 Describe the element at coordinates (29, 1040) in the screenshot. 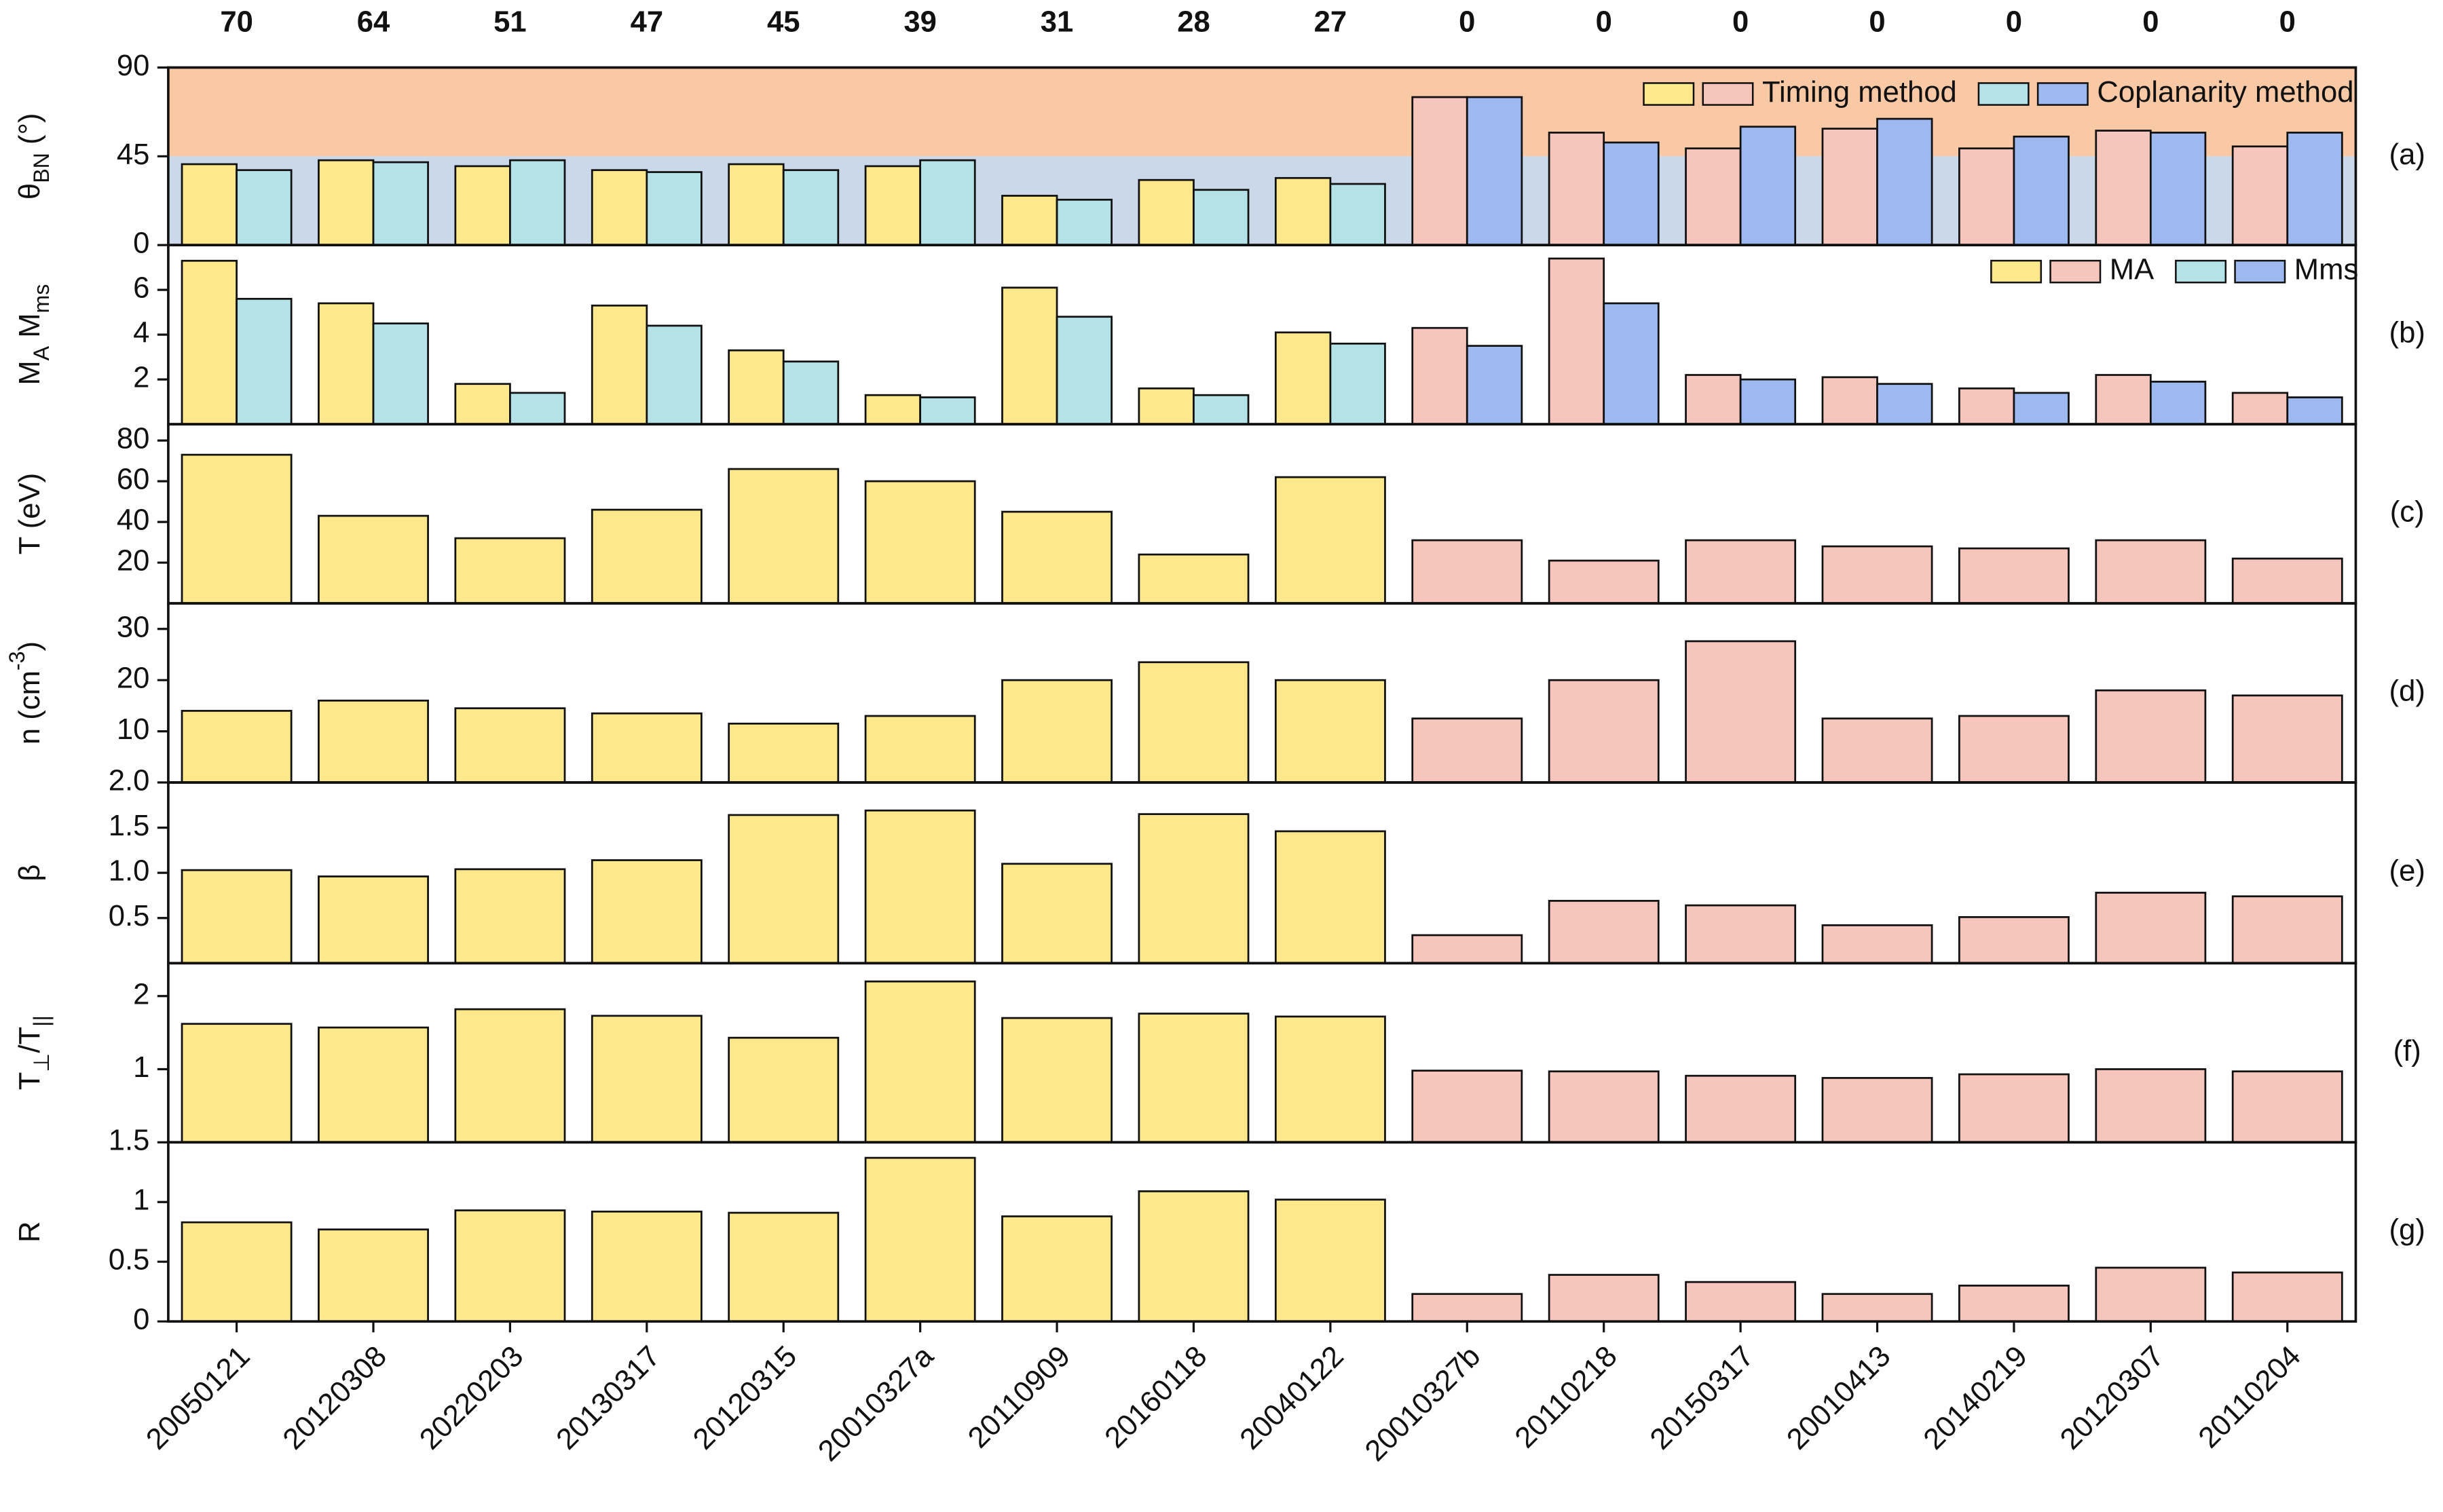

I see `y-axis-label-part: /T` at that location.